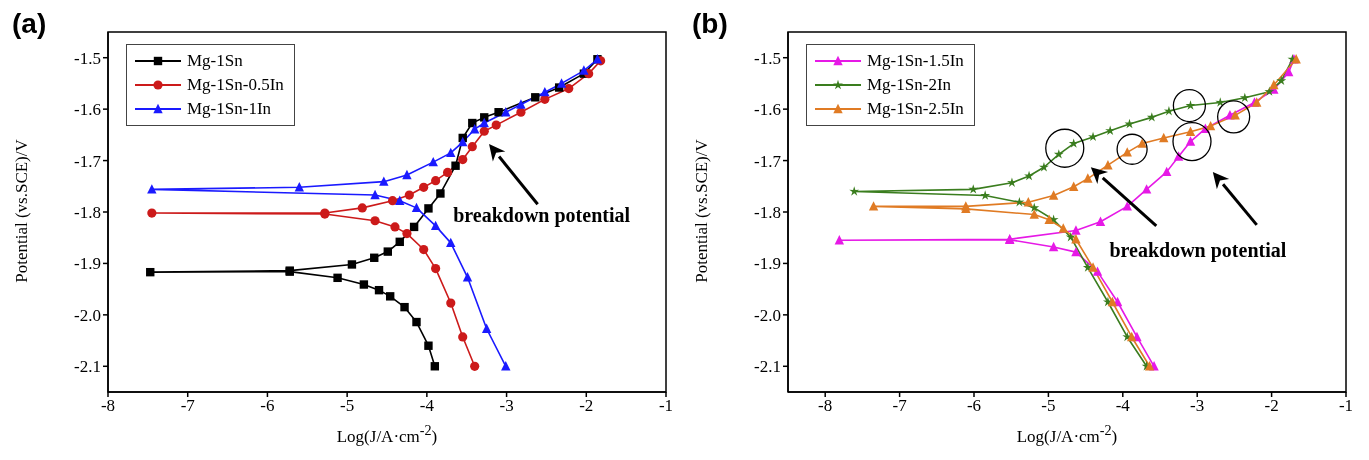  What do you see at coordinates (710, 24) in the screenshot?
I see `chart-title: (b)` at bounding box center [710, 24].